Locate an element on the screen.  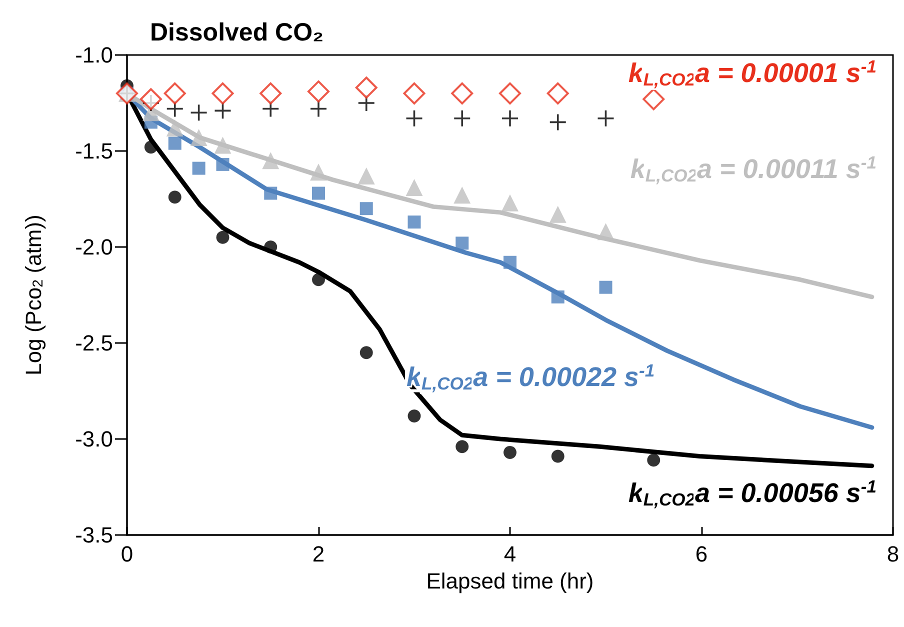
x-tick-label: 4 is located at coordinates (510, 554).